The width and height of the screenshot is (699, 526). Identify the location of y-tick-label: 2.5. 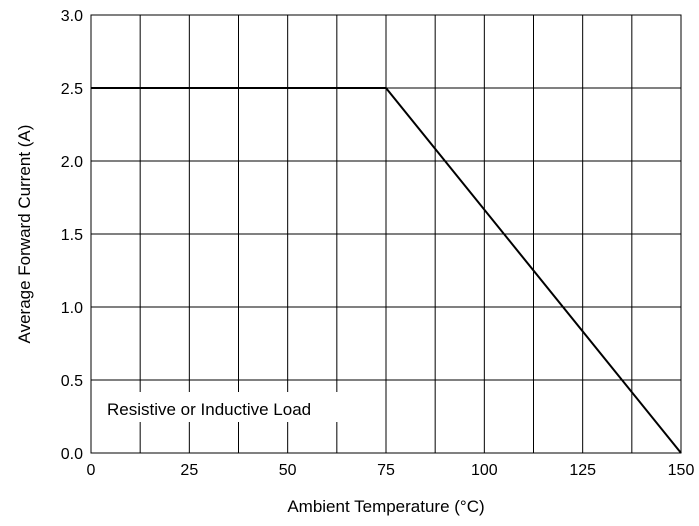
(72, 89).